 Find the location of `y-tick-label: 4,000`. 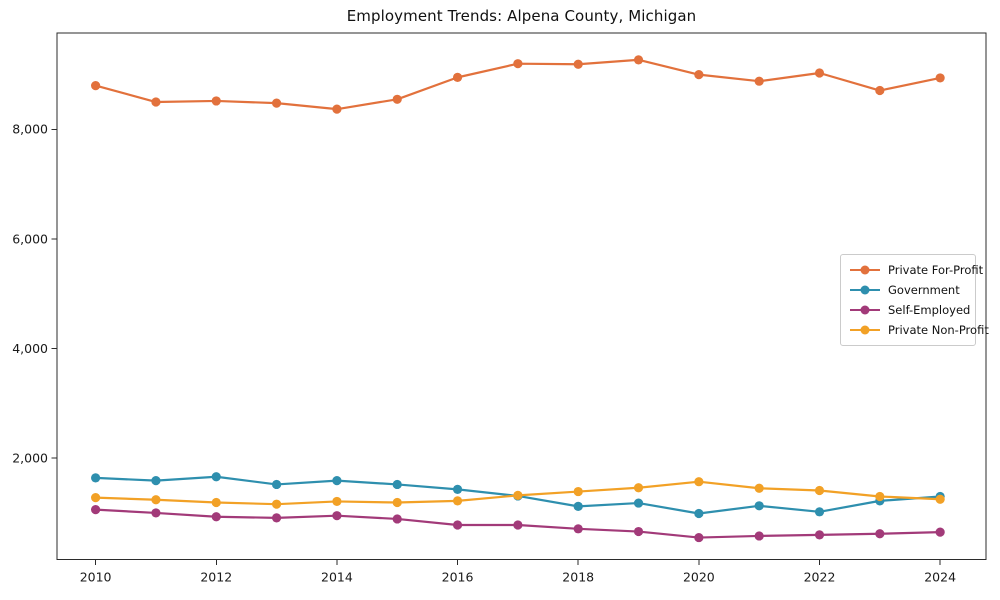

y-tick-label: 4,000 is located at coordinates (30, 348).